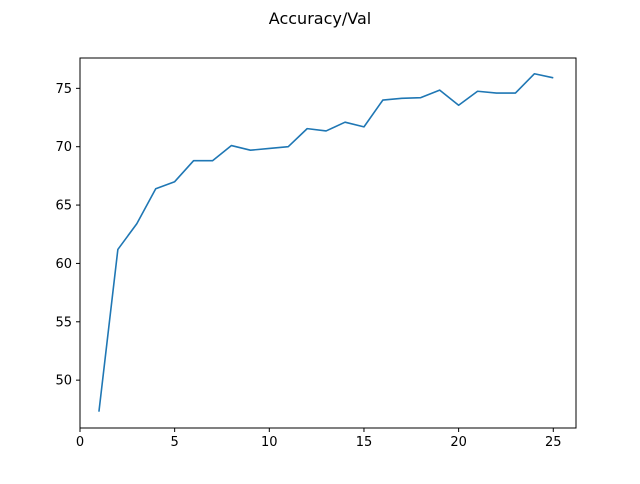  I want to click on x-tick-label: 15, so click(364, 442).